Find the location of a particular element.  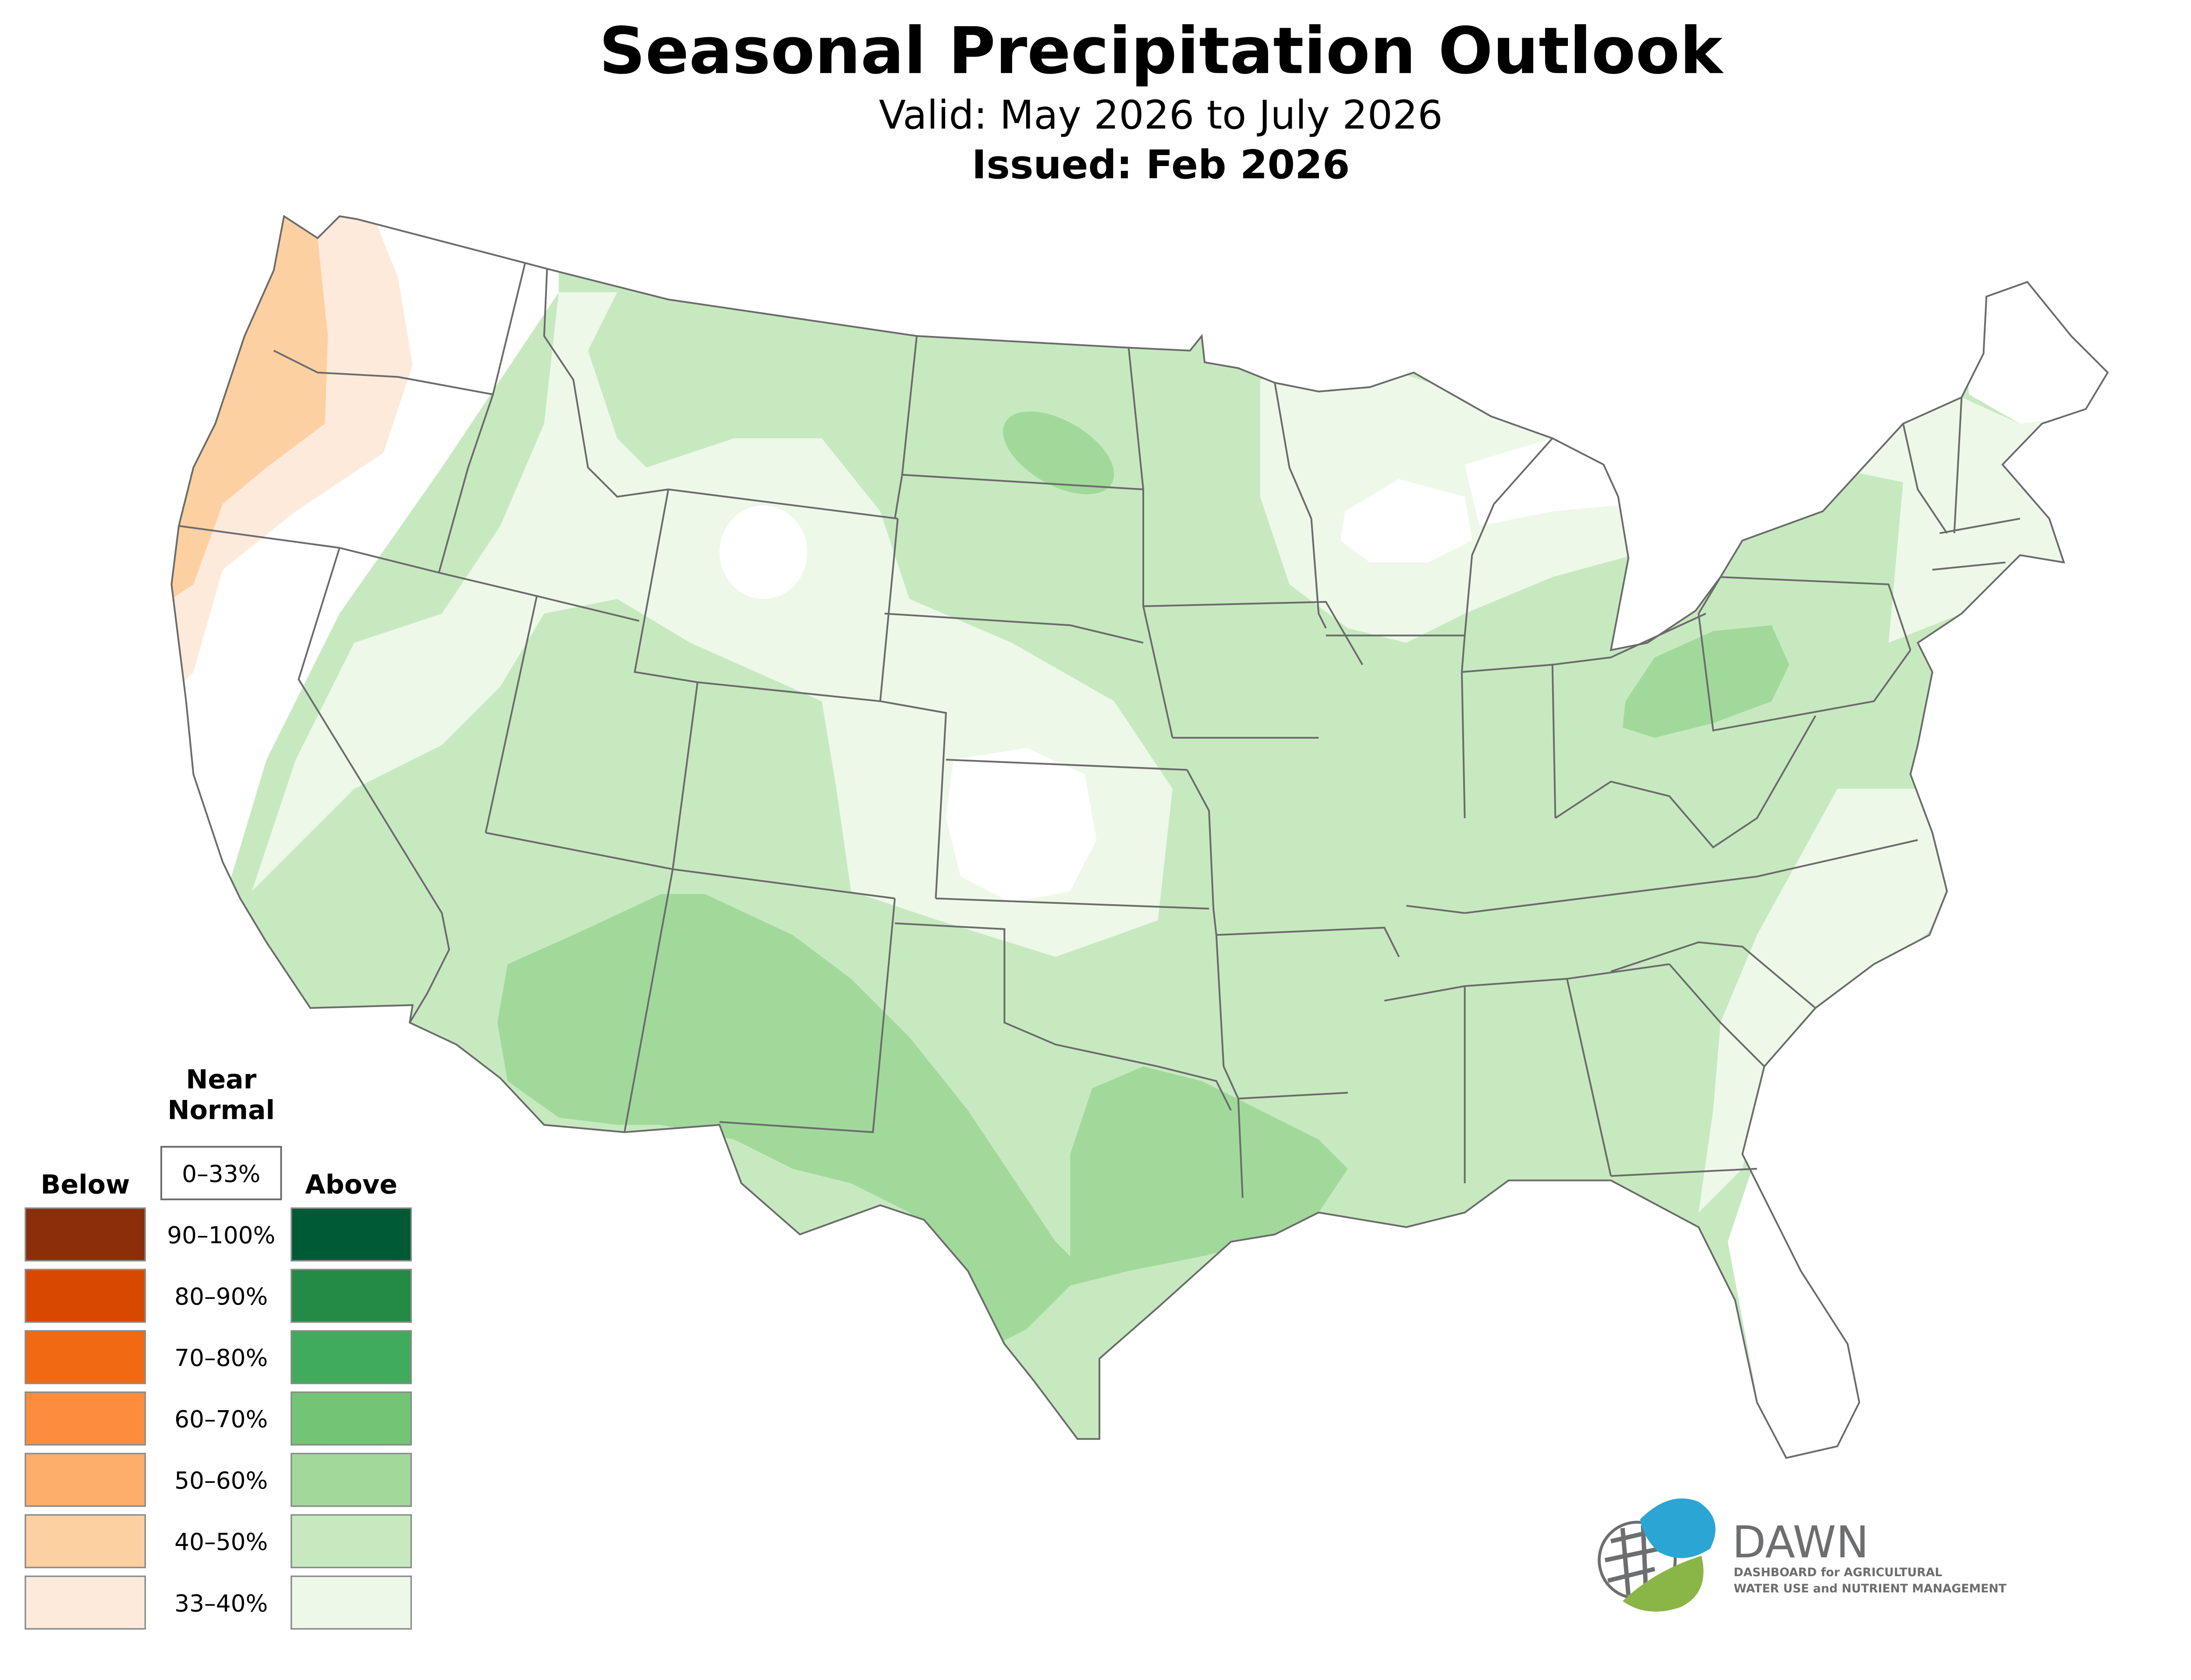

legend-row-label: 70–80% is located at coordinates (221, 1358).